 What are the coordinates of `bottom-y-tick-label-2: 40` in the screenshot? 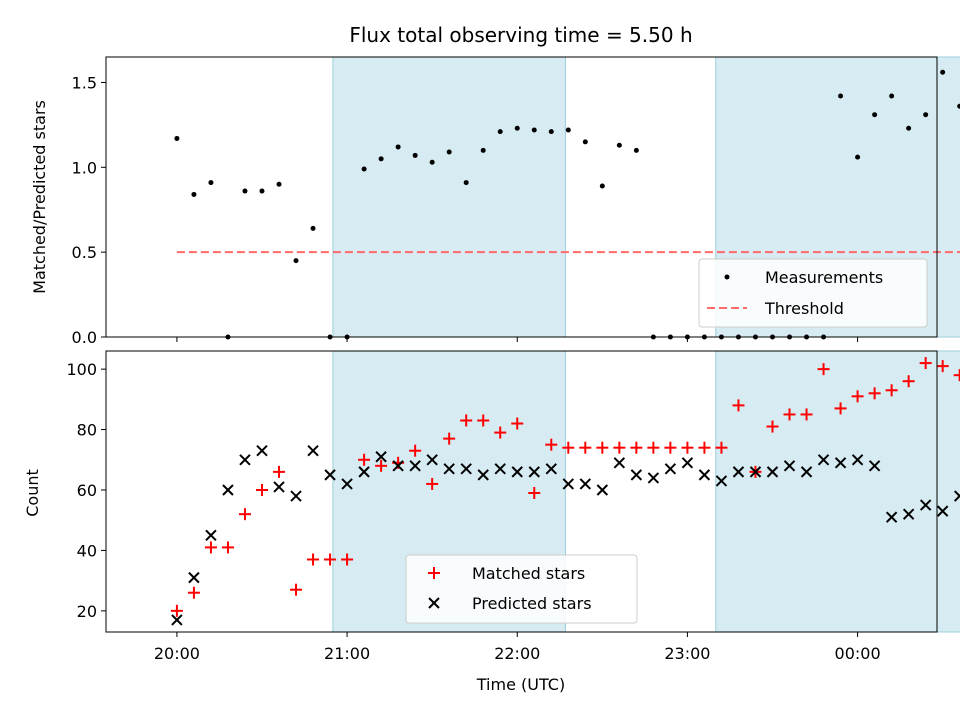 It's located at (87, 550).